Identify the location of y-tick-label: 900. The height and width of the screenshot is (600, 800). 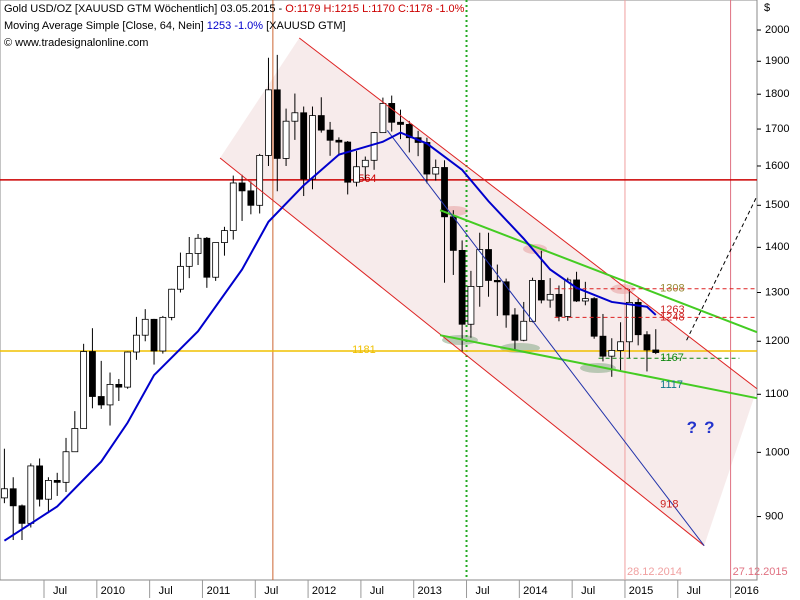
(774, 516).